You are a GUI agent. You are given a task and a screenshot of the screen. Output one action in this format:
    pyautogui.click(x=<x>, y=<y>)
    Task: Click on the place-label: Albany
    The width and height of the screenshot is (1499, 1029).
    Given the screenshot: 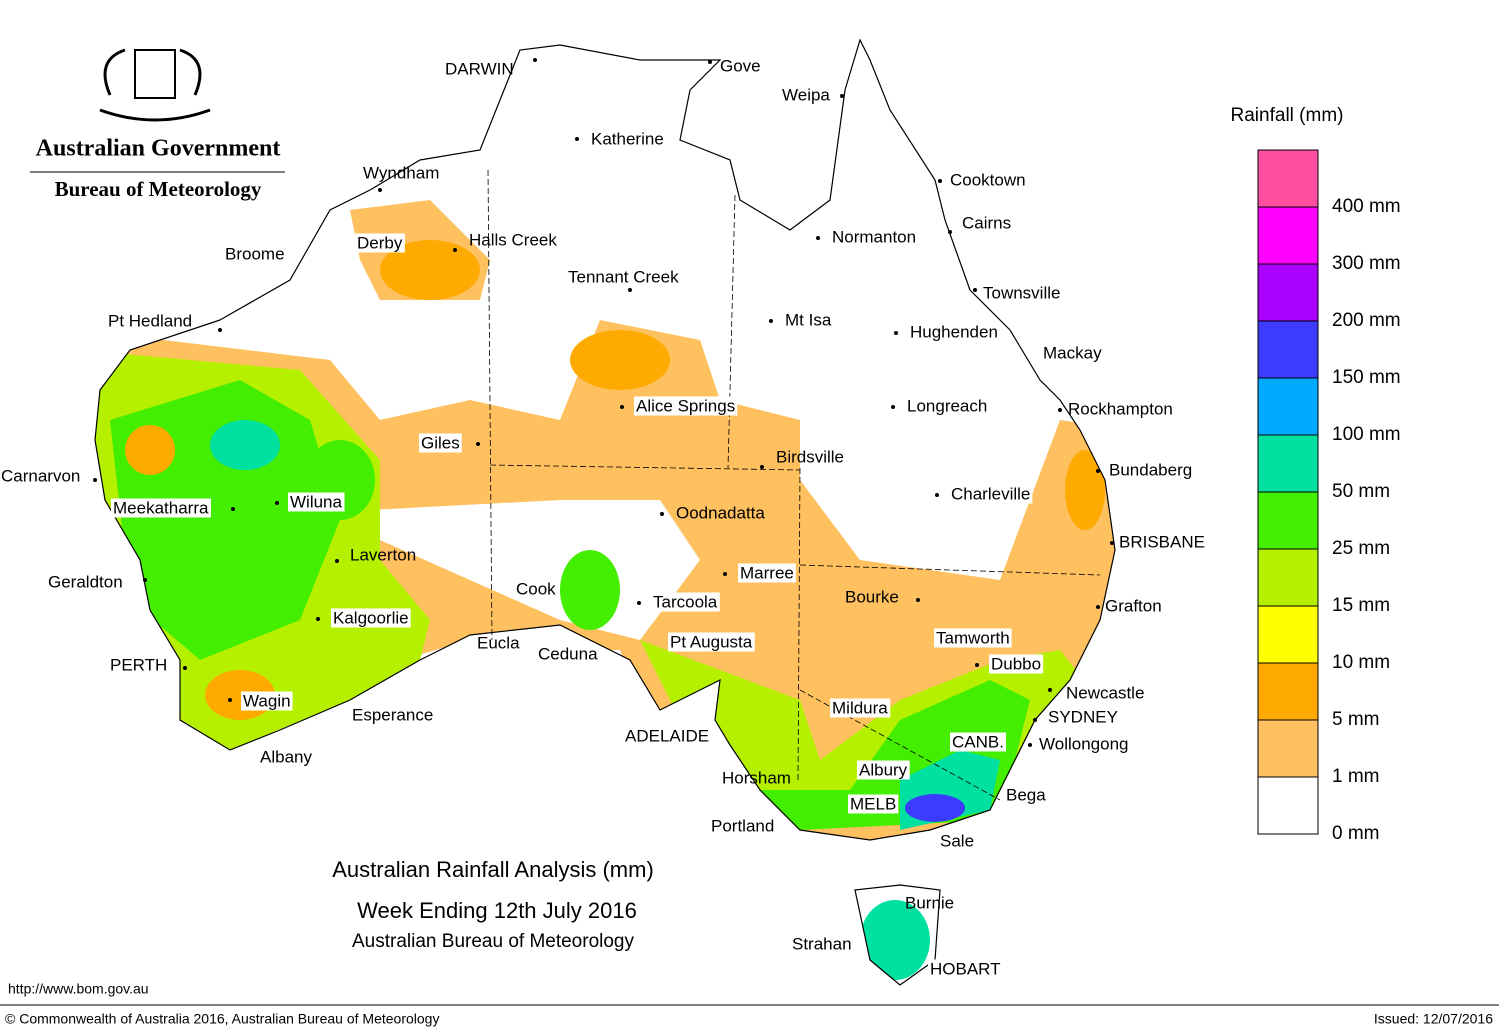 What is the action you would take?
    pyautogui.click(x=286, y=756)
    